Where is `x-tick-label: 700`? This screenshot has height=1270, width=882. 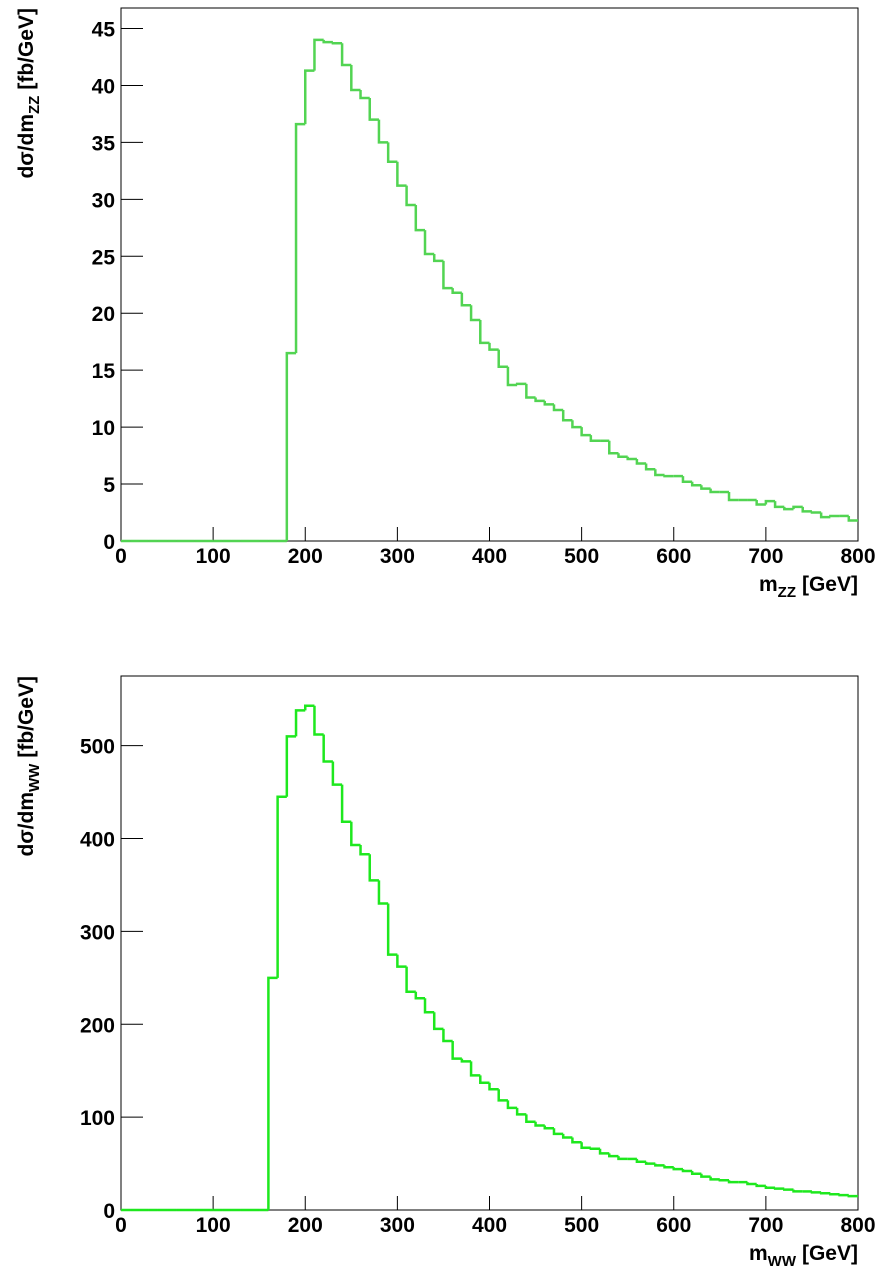
x-tick-label: 700 is located at coordinates (765, 556).